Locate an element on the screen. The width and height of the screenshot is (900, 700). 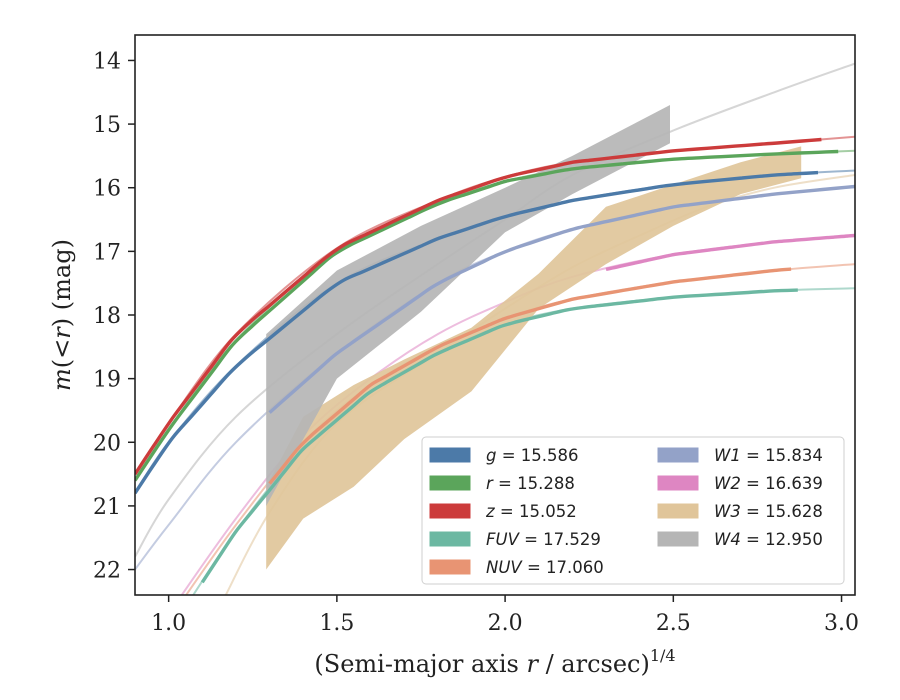
x-tick-label: 1.0 is located at coordinates (168, 623).